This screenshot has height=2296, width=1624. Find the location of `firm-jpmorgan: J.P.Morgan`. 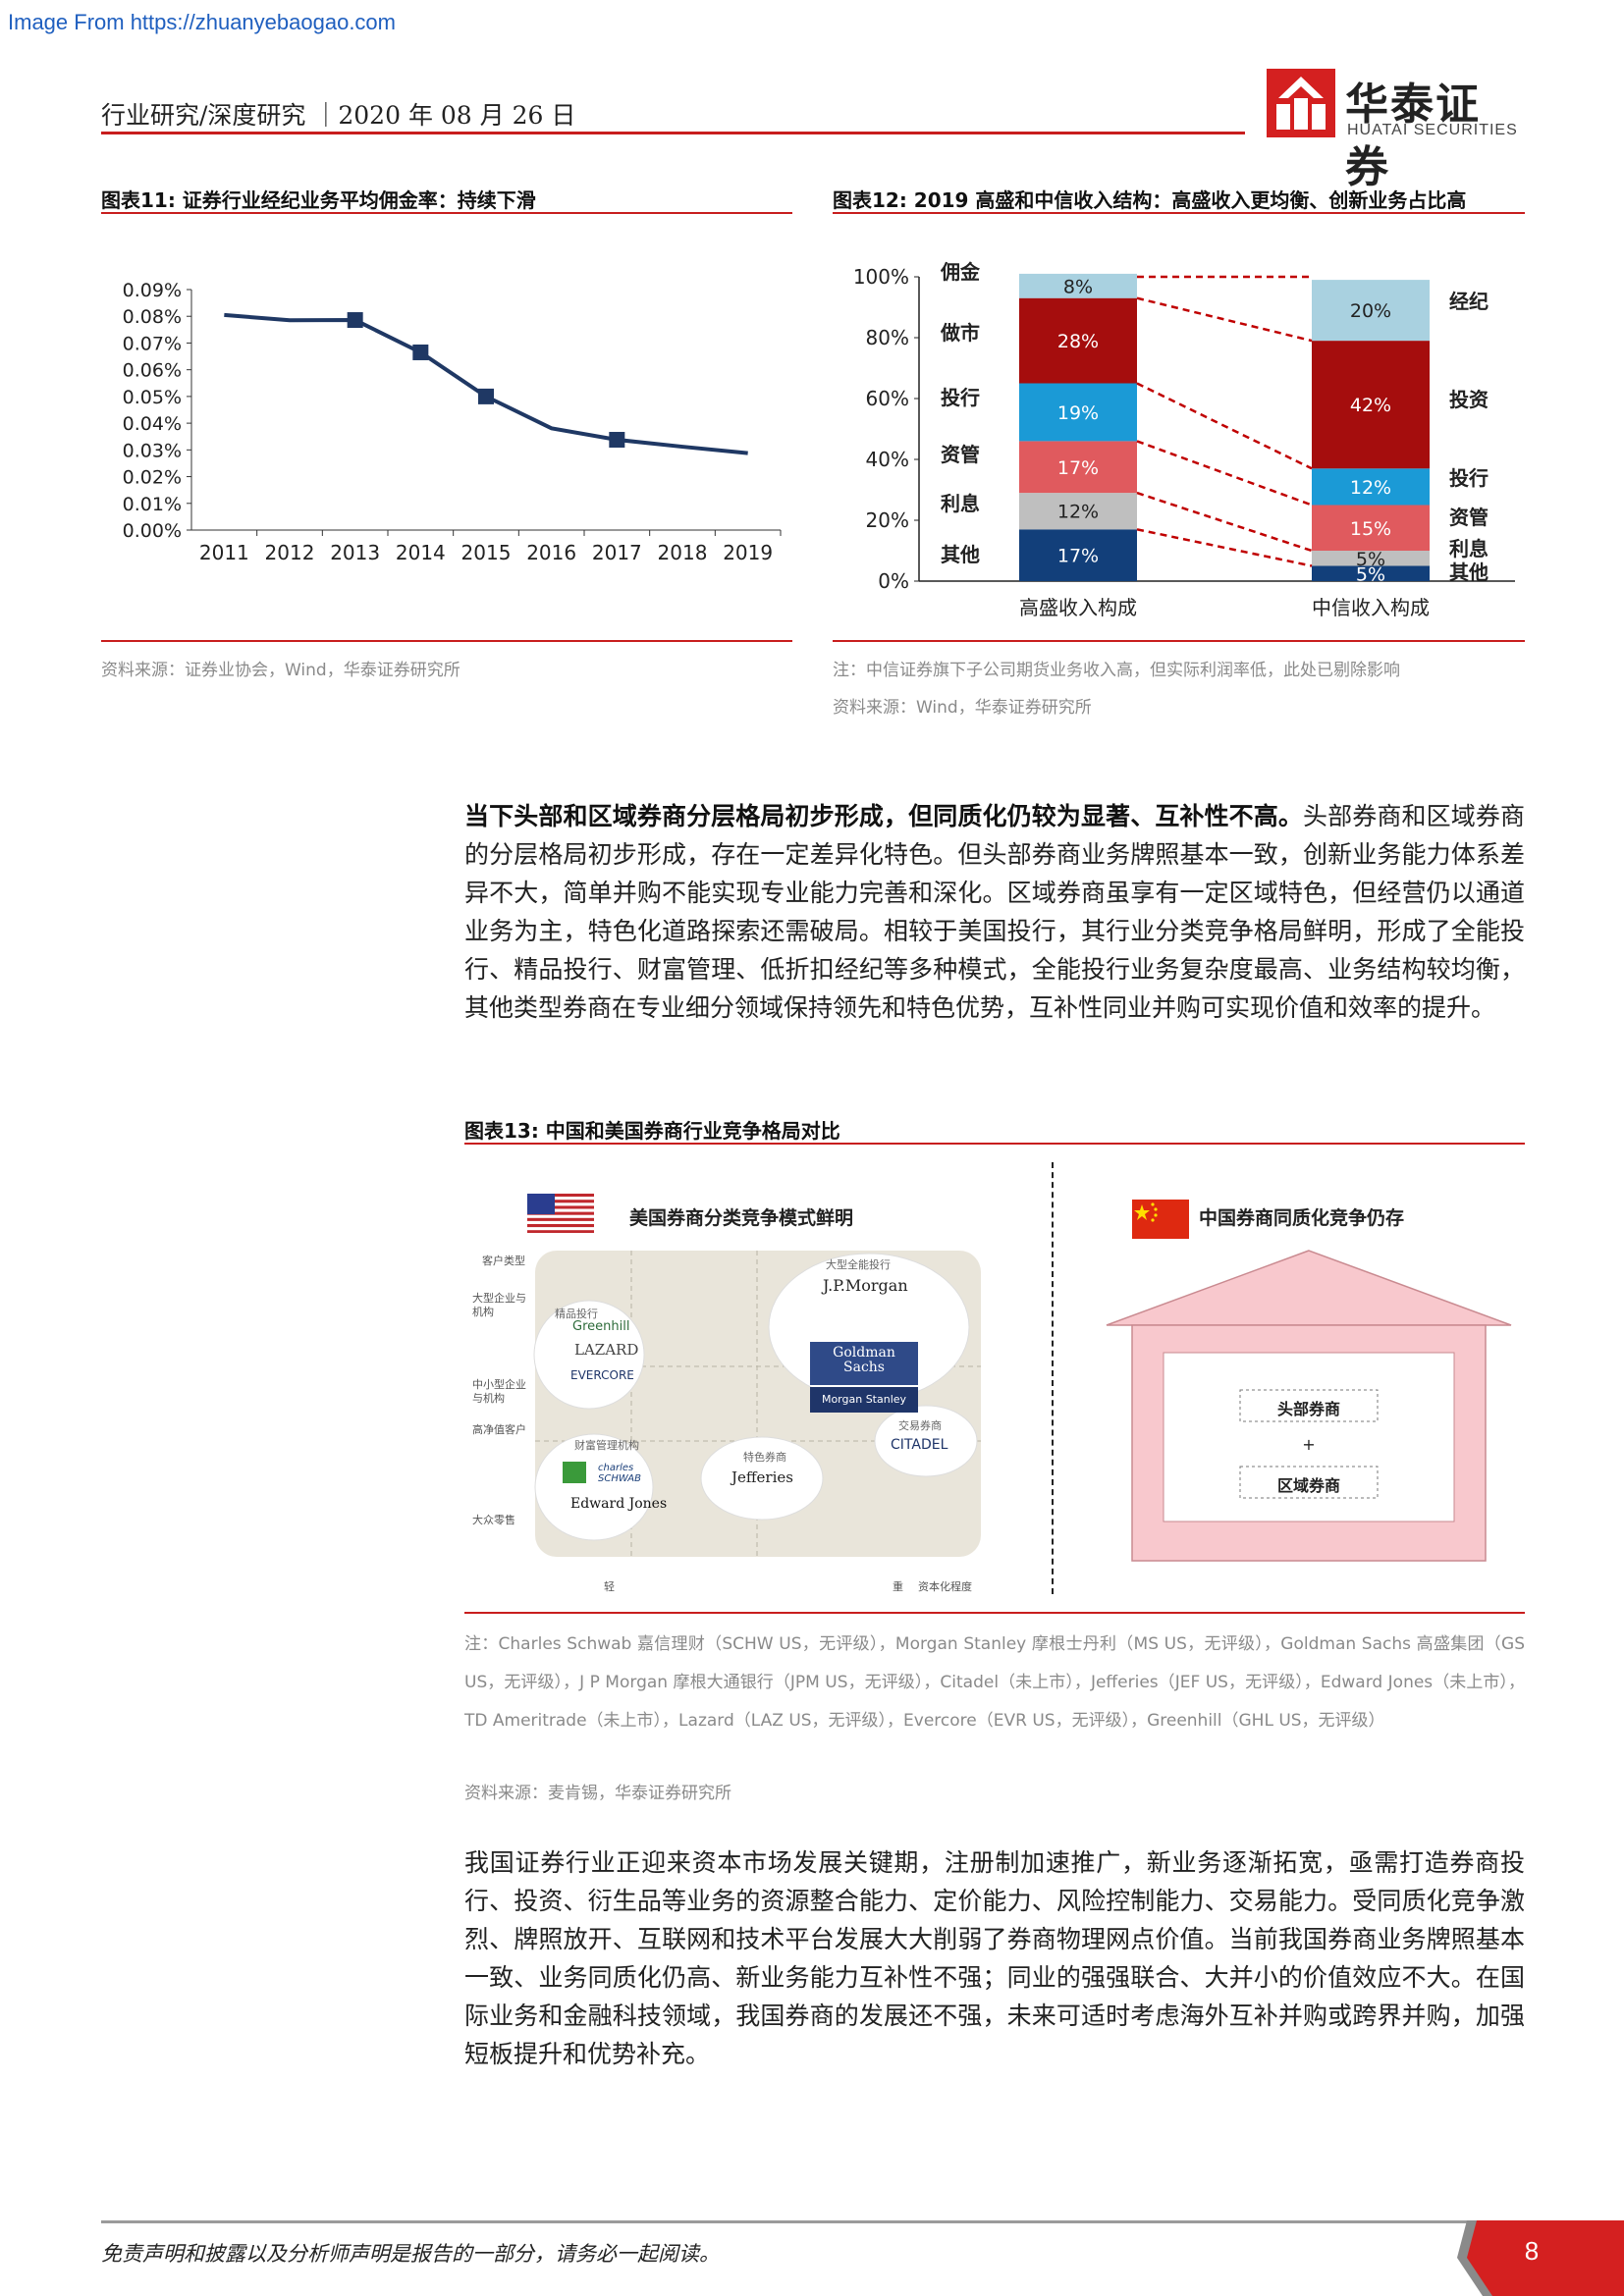

firm-jpmorgan: J.P.Morgan is located at coordinates (865, 1286).